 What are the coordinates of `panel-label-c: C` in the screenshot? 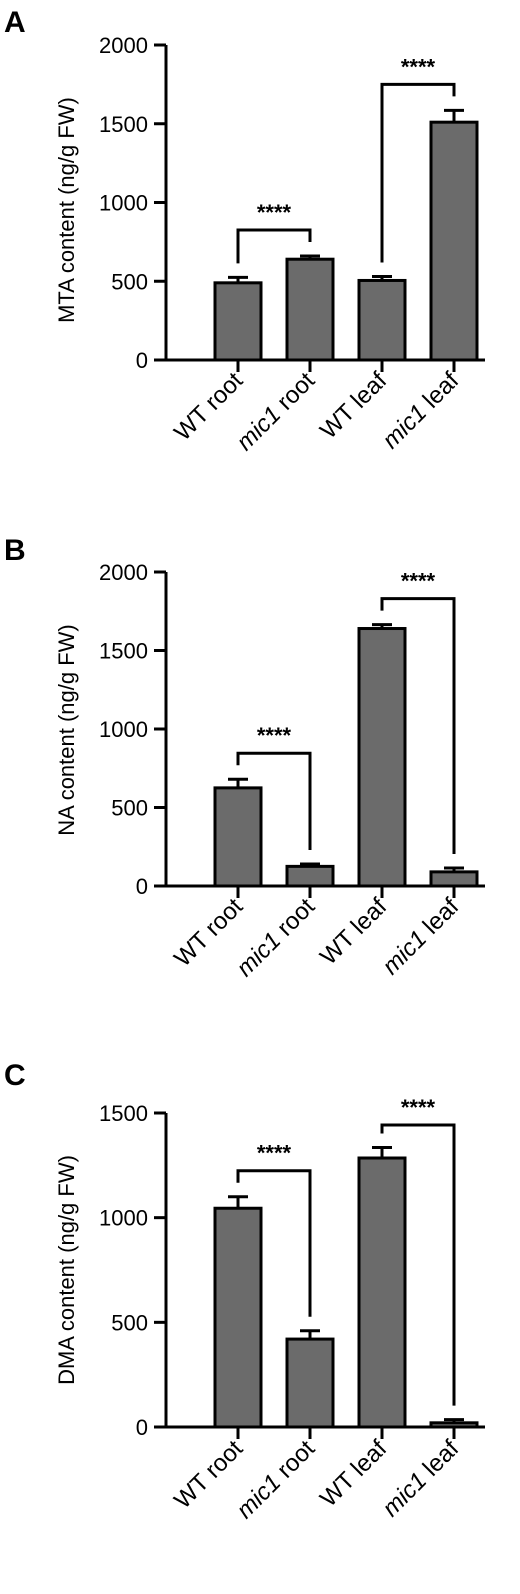 It's located at (15, 1075).